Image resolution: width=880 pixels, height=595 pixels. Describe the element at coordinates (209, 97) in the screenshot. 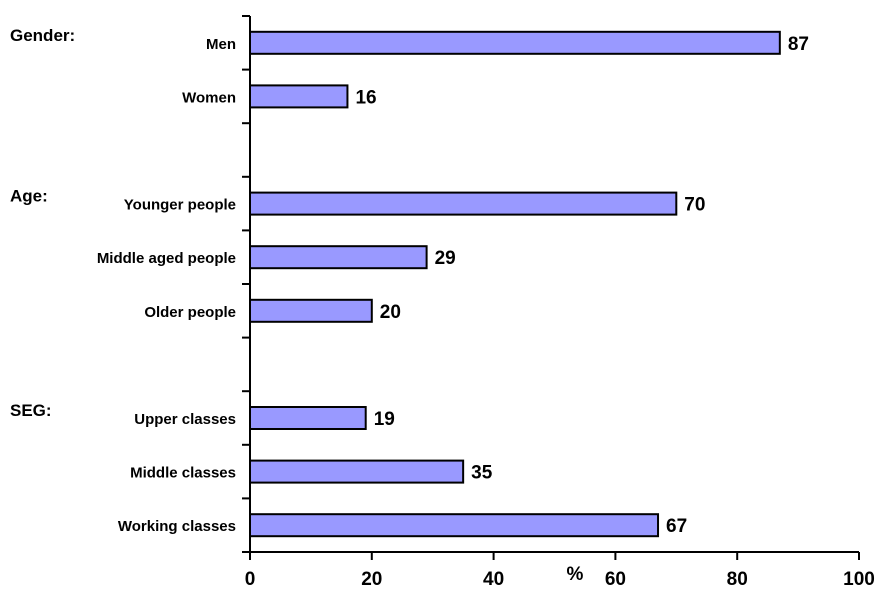

I see `category-label: Women` at that location.